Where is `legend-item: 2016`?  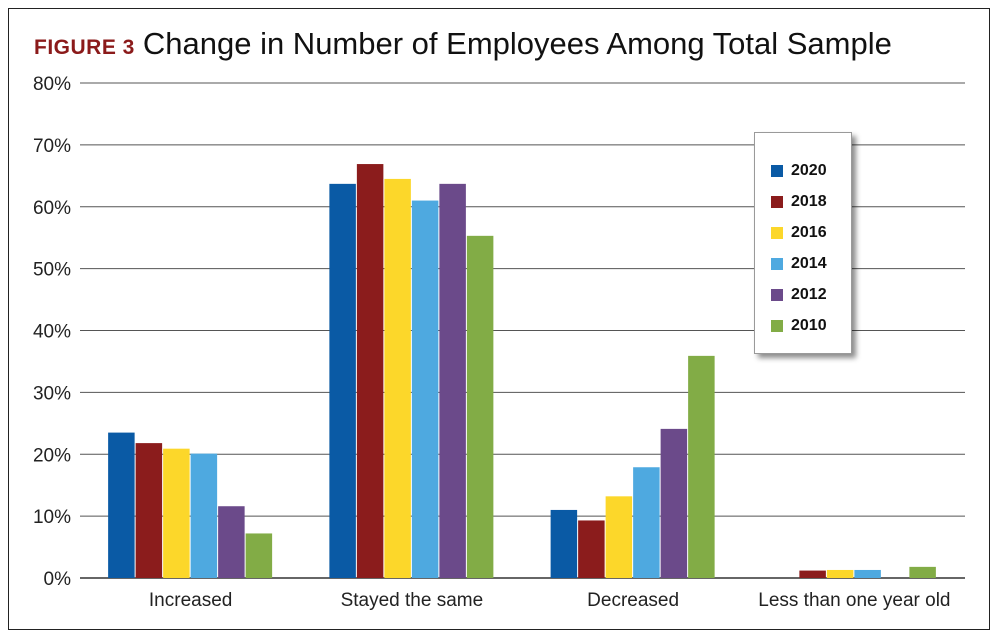 legend-item: 2016 is located at coordinates (811, 232).